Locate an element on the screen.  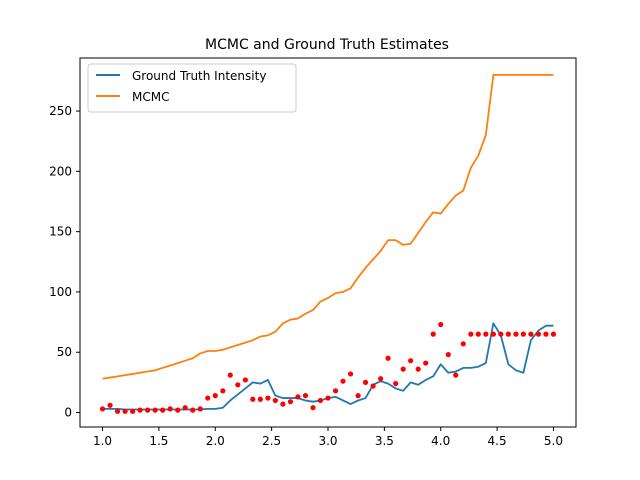
x-tick-label: 2.5 is located at coordinates (271, 441).